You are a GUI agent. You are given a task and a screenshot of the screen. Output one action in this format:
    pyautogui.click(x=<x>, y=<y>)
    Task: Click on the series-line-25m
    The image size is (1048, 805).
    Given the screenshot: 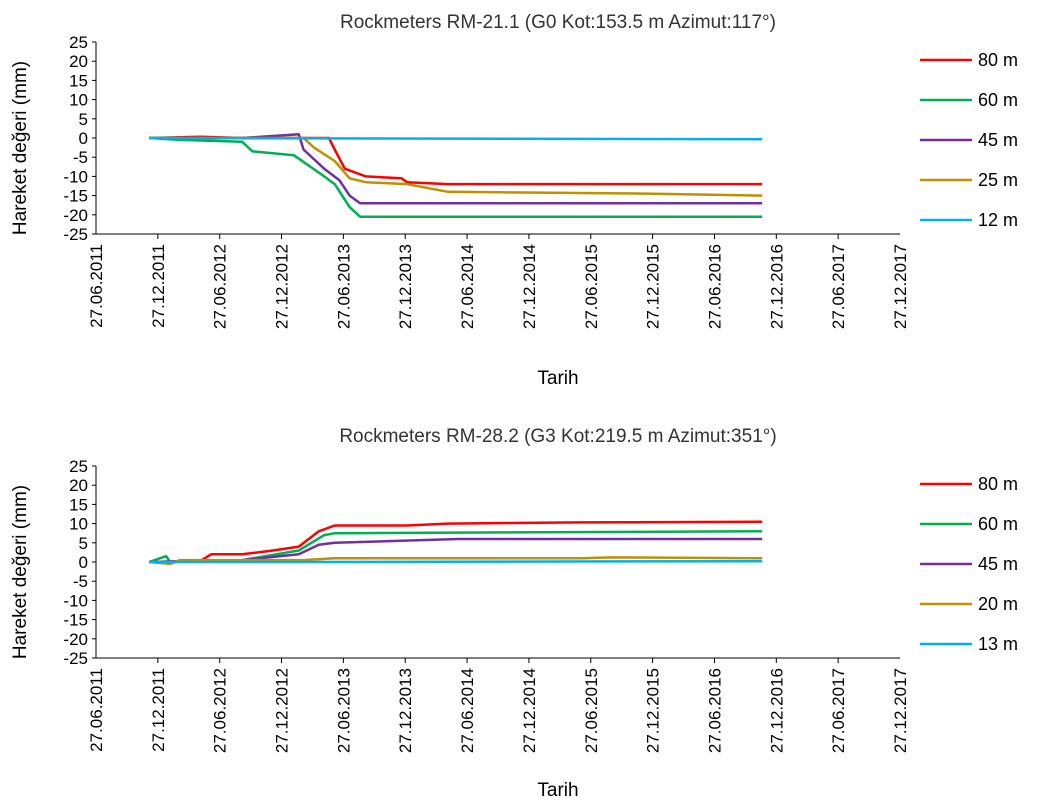 What is the action you would take?
    pyautogui.click(x=456, y=166)
    